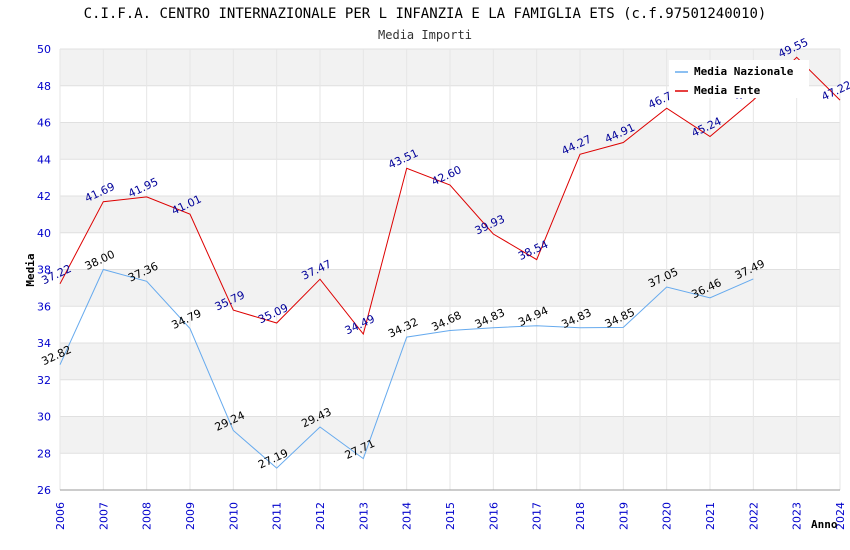 Image resolution: width=850 pixels, height=550 pixels. Describe the element at coordinates (797, 516) in the screenshot. I see `x-tick-2023: 2023` at that location.